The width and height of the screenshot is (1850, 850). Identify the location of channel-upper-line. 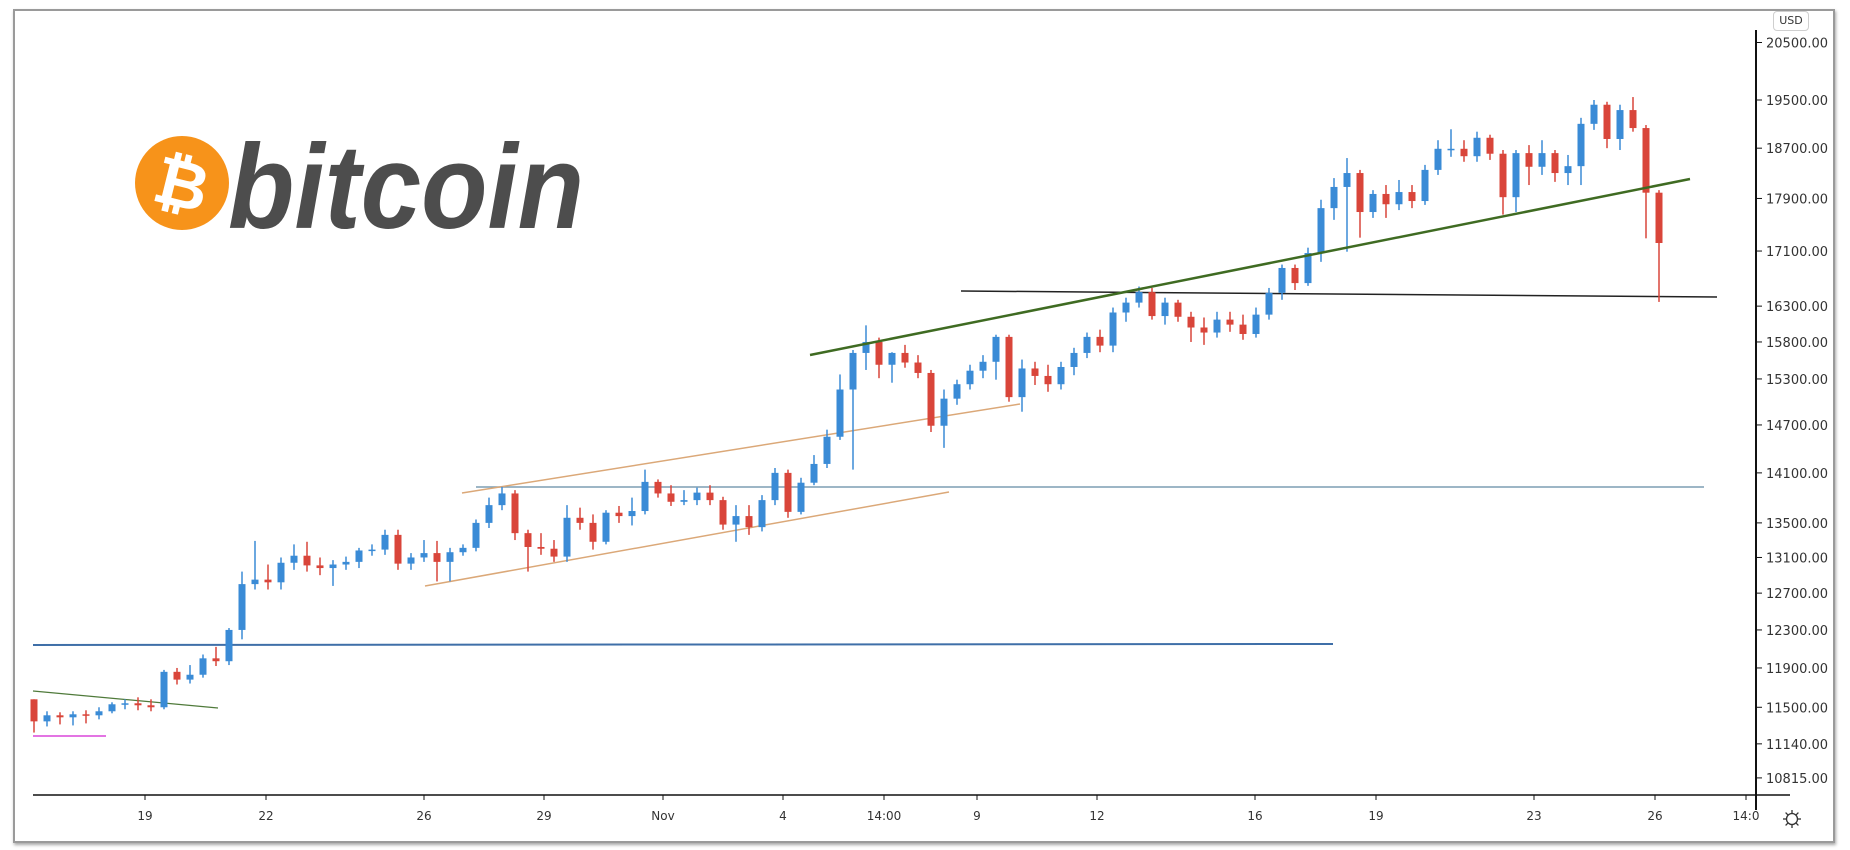
(741, 448).